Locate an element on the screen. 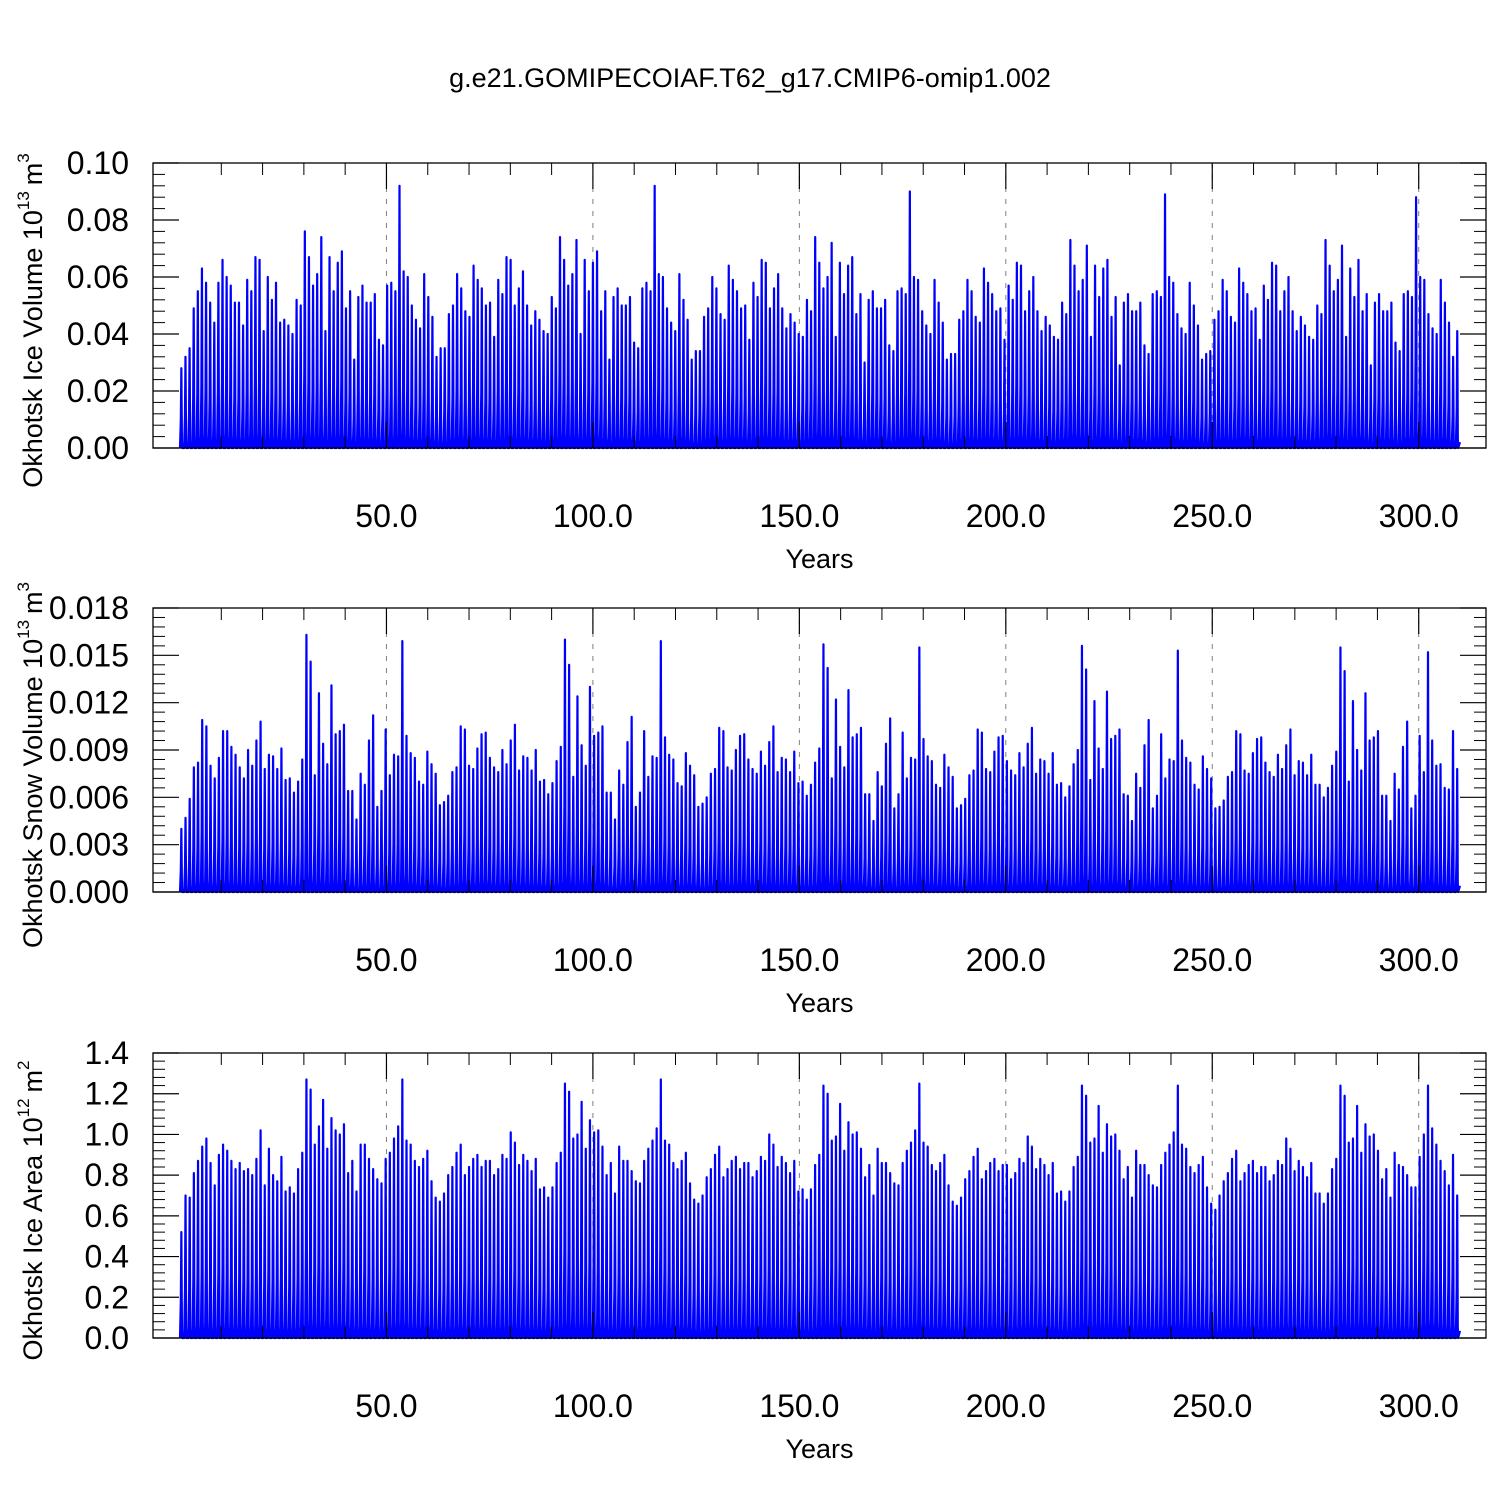 Image resolution: width=1500 pixels, height=1500 pixels. y-tick-label: 0.00 is located at coordinates (98, 448).